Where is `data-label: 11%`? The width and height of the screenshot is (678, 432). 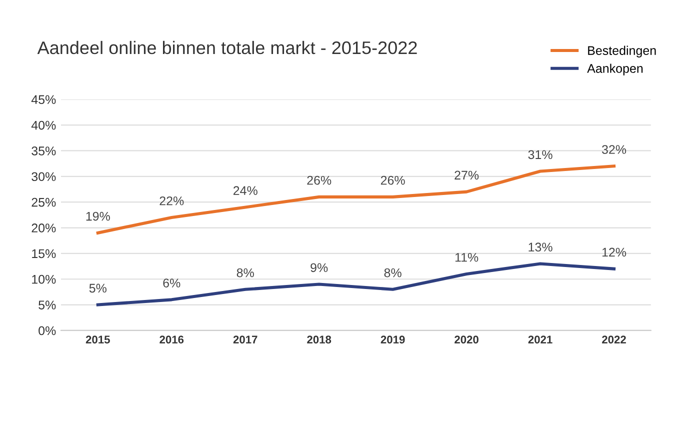
data-label: 11% is located at coordinates (466, 257).